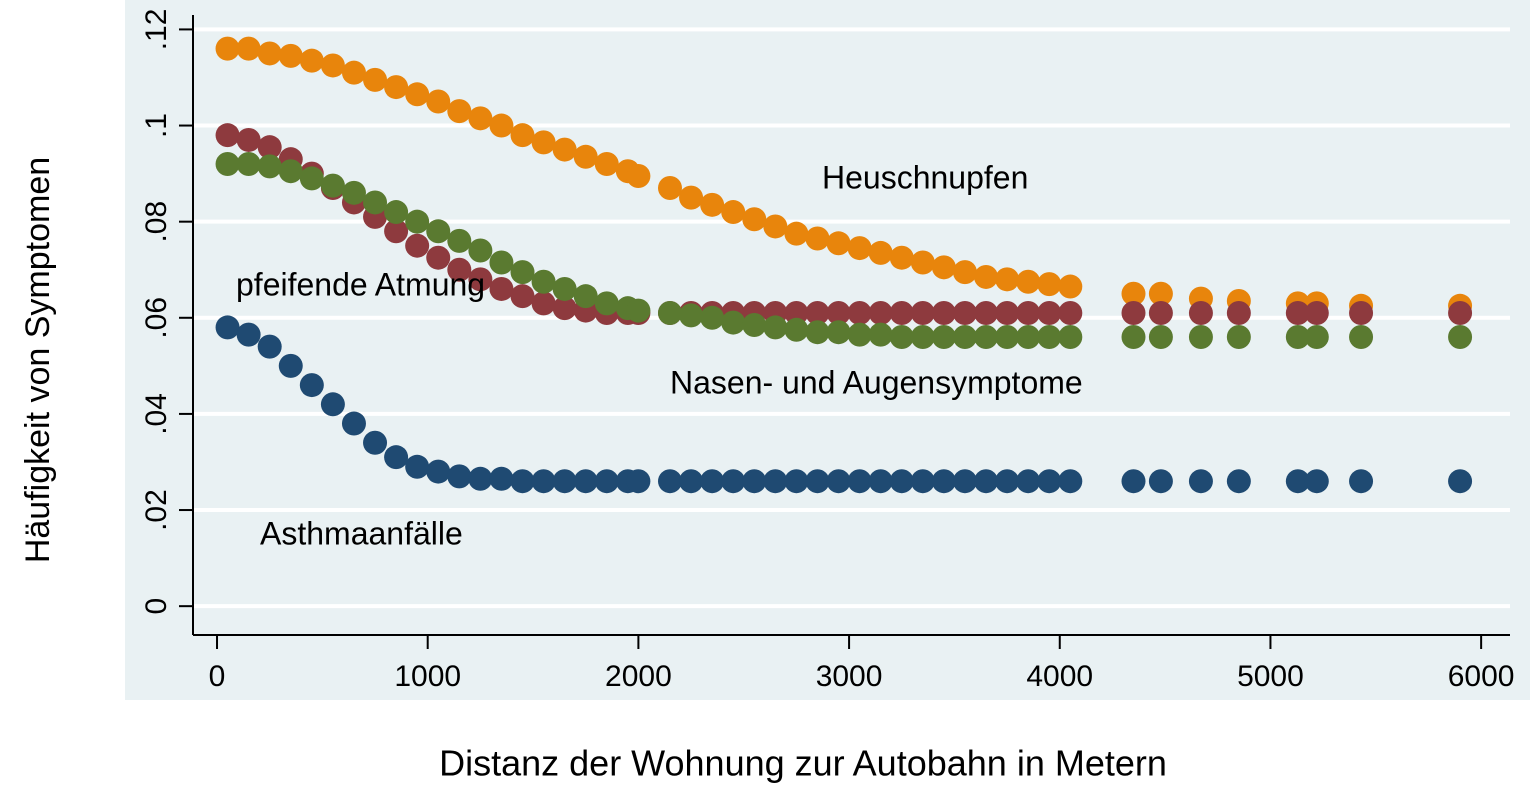 The width and height of the screenshot is (1530, 786). What do you see at coordinates (156, 30) in the screenshot?
I see `y-tick-label: .12` at bounding box center [156, 30].